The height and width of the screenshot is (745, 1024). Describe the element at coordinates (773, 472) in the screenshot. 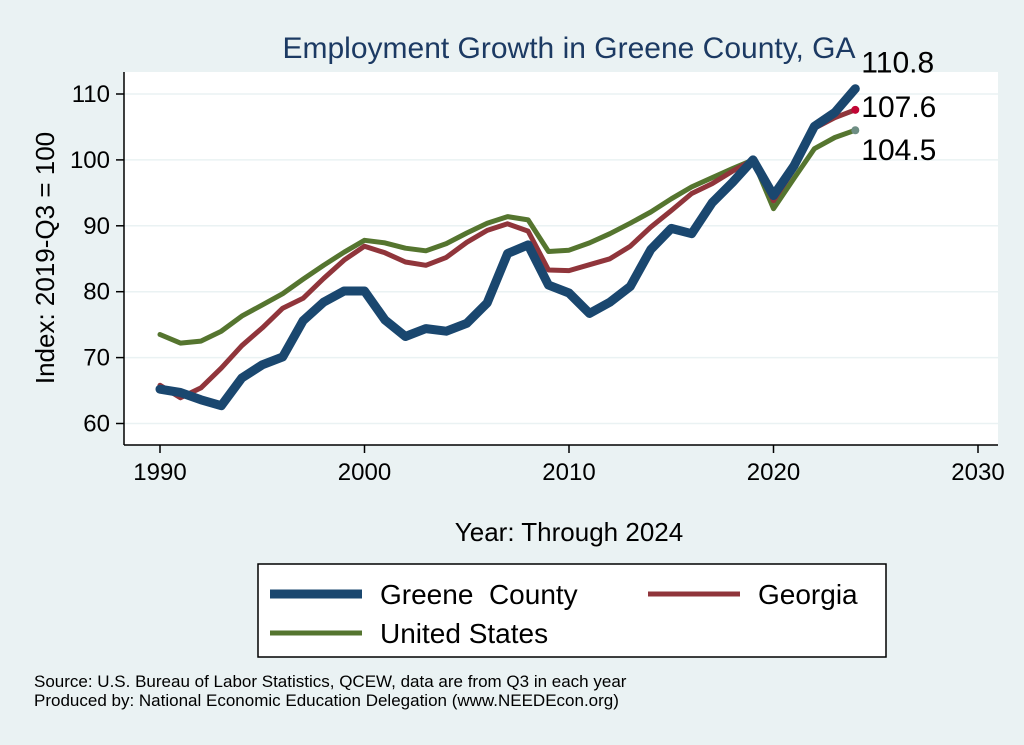

I see `x-tick-label: 2020` at that location.